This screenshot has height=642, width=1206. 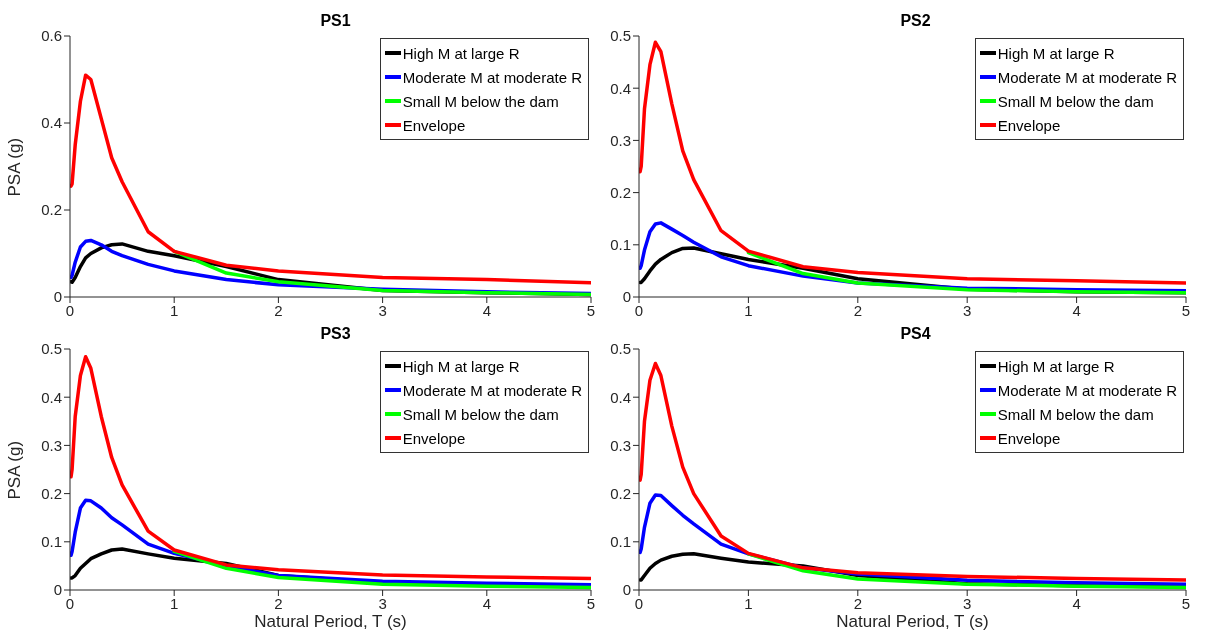 What do you see at coordinates (915, 20) in the screenshot?
I see `chart-title: PS2` at bounding box center [915, 20].